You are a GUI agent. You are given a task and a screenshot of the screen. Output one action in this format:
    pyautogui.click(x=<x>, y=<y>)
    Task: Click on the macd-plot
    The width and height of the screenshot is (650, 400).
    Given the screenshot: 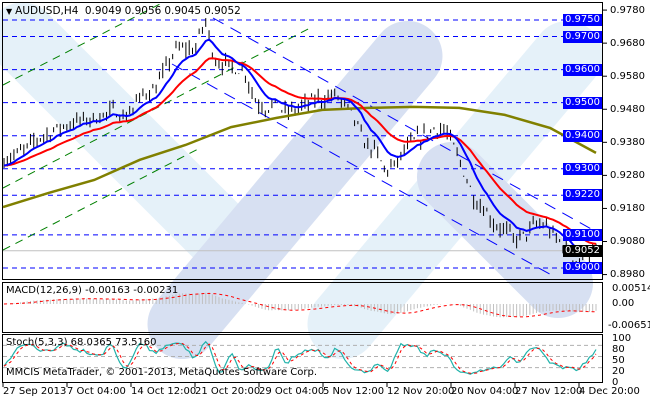 What is the action you would take?
    pyautogui.click(x=300, y=305)
    